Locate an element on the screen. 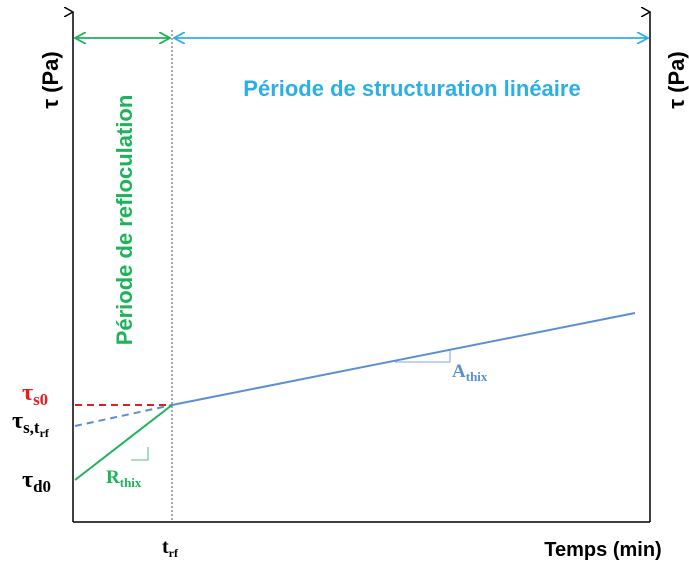  a-thix: Athix is located at coordinates (470, 372).